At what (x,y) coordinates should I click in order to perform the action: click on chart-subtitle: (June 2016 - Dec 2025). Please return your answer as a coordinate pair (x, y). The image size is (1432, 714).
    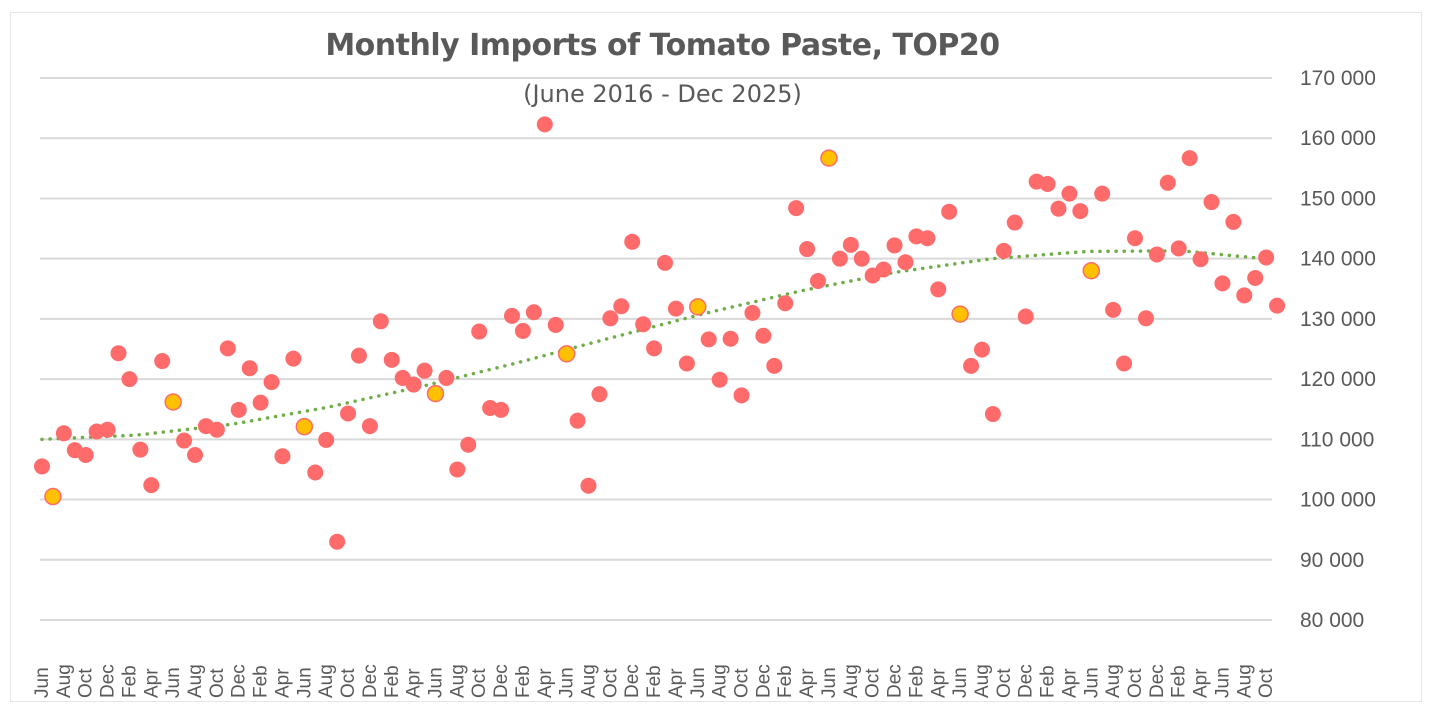
    Looking at the image, I should click on (662, 94).